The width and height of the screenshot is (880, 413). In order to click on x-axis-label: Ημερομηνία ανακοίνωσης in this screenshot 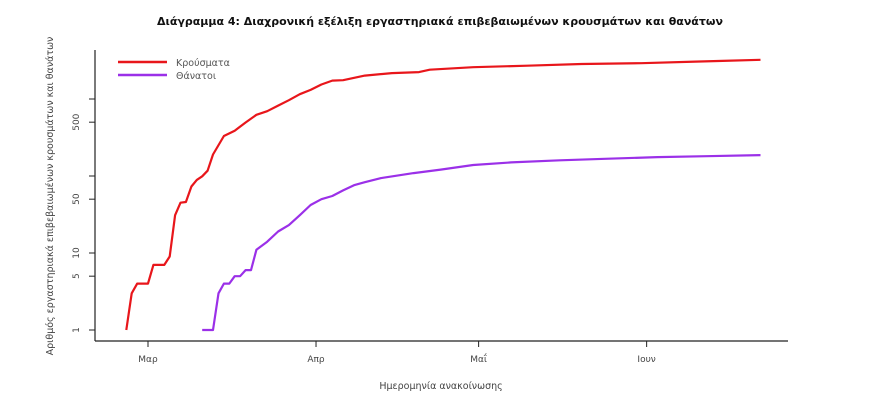, I will do `click(440, 386)`.